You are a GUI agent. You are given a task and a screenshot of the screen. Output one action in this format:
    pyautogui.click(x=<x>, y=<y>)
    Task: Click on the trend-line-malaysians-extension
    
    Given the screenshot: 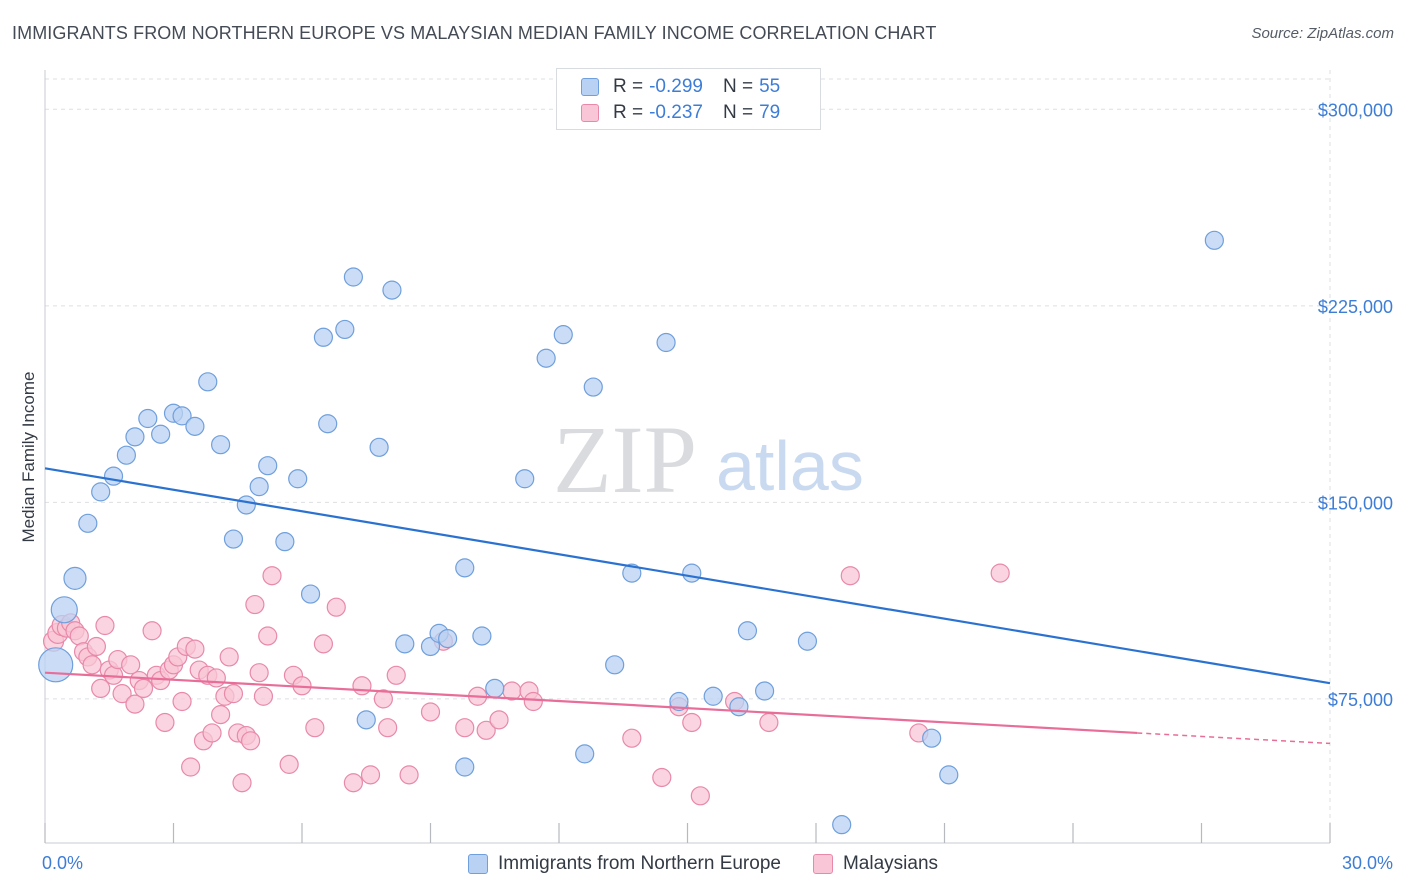 What is the action you would take?
    pyautogui.click(x=1234, y=738)
    